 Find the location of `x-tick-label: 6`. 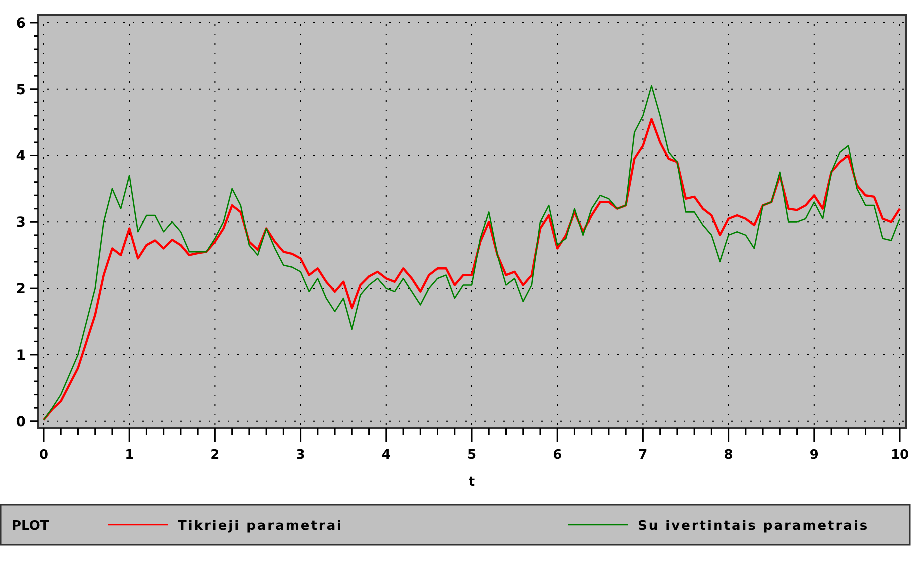

x-tick-label: 6 is located at coordinates (557, 455).